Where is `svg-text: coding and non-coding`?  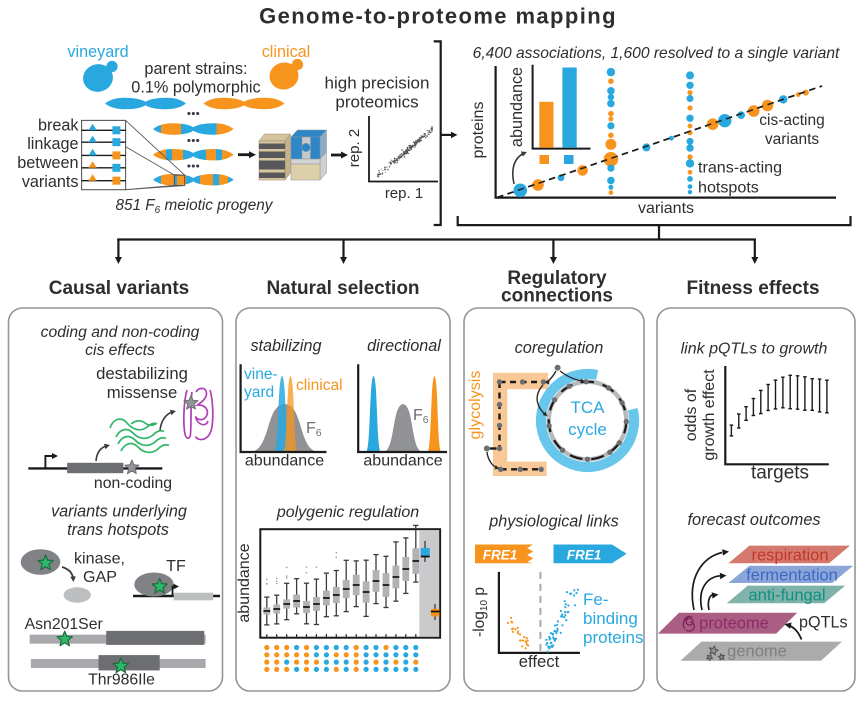
svg-text: coding and non-coding is located at coordinates (120, 332).